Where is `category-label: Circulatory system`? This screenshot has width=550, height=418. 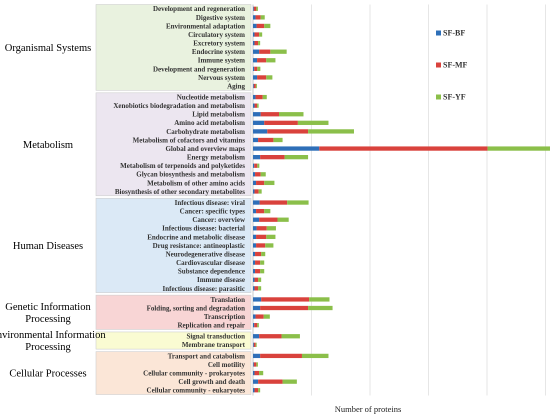
category-label: Circulatory system is located at coordinates (216, 35).